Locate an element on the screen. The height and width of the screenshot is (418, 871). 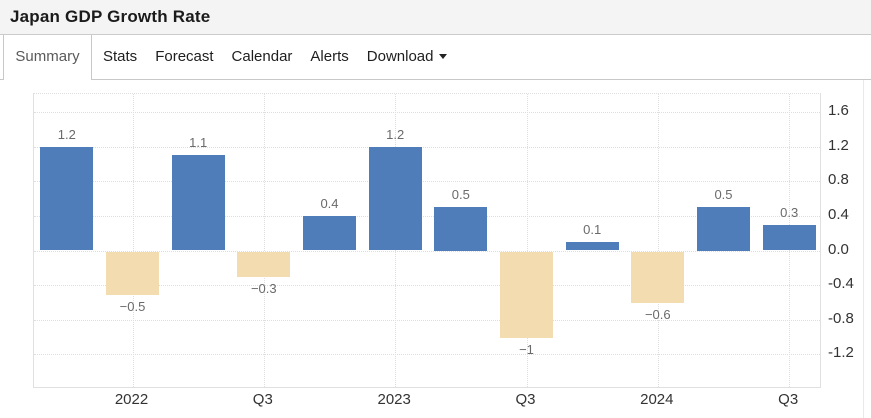
tab-forecast: Forecast is located at coordinates (184, 56).